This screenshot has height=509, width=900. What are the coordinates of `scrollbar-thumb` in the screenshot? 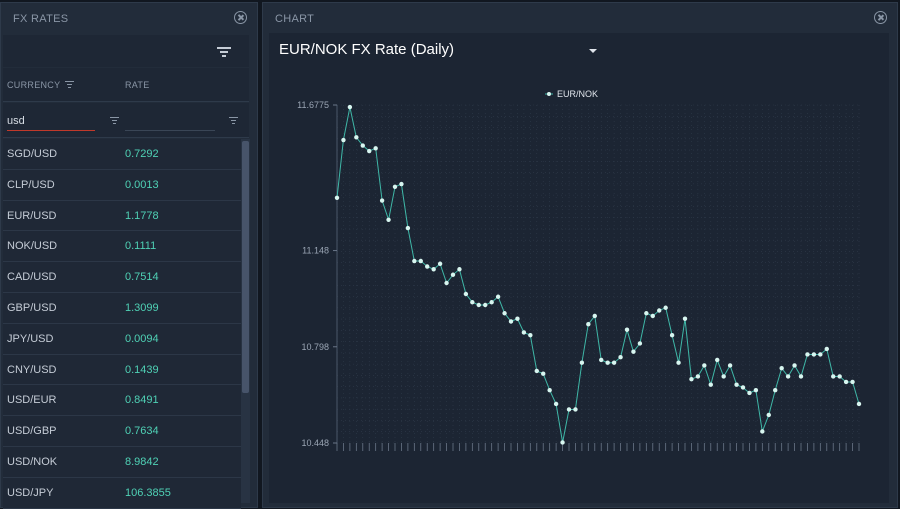 It's located at (245, 267).